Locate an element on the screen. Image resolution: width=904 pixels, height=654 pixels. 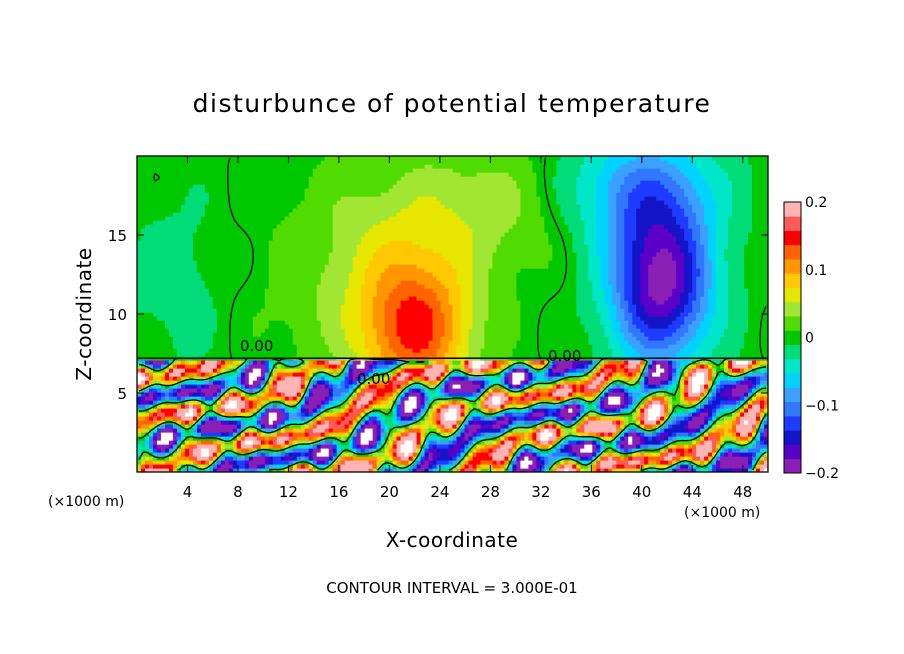
x-tick-label: 12 is located at coordinates (288, 492).